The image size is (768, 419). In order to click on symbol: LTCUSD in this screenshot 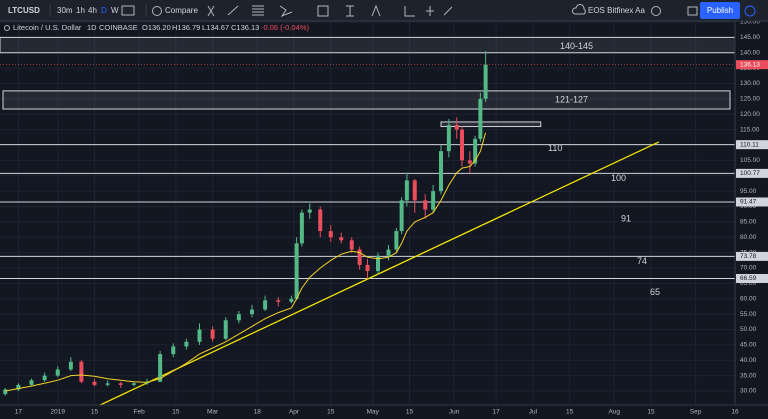, I will do `click(24, 10)`.